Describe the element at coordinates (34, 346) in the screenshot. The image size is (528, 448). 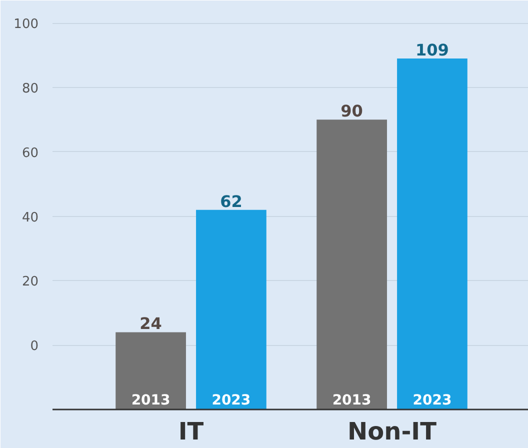
I see `y-tick-label: 0` at that location.